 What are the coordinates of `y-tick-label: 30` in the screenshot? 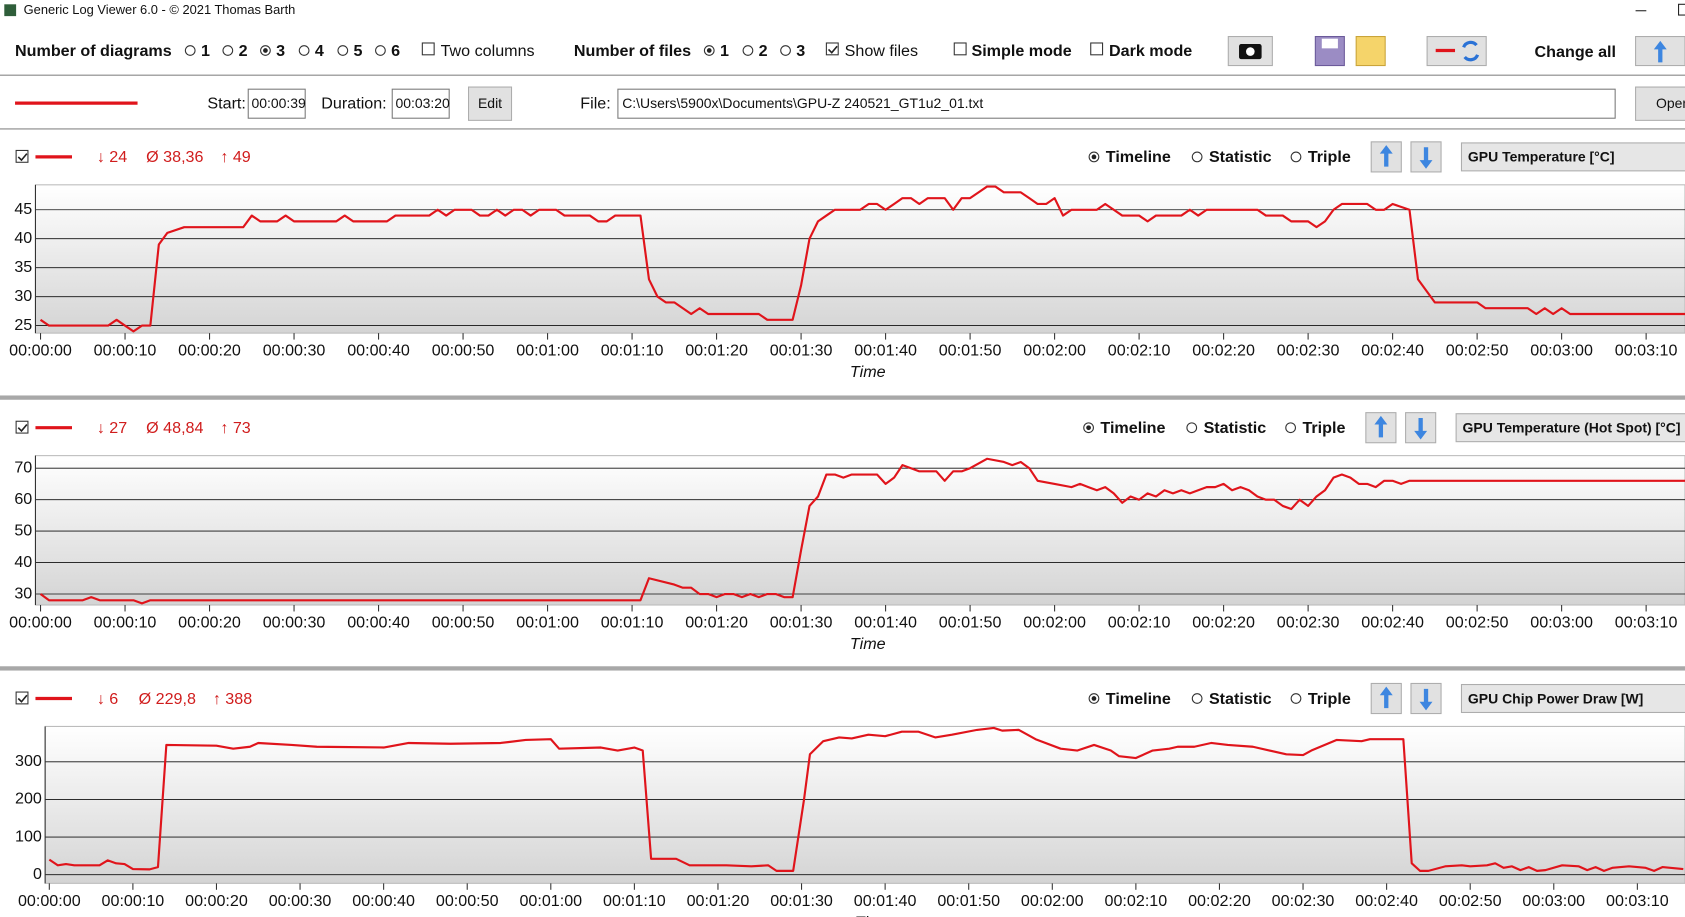 It's located at (23, 296).